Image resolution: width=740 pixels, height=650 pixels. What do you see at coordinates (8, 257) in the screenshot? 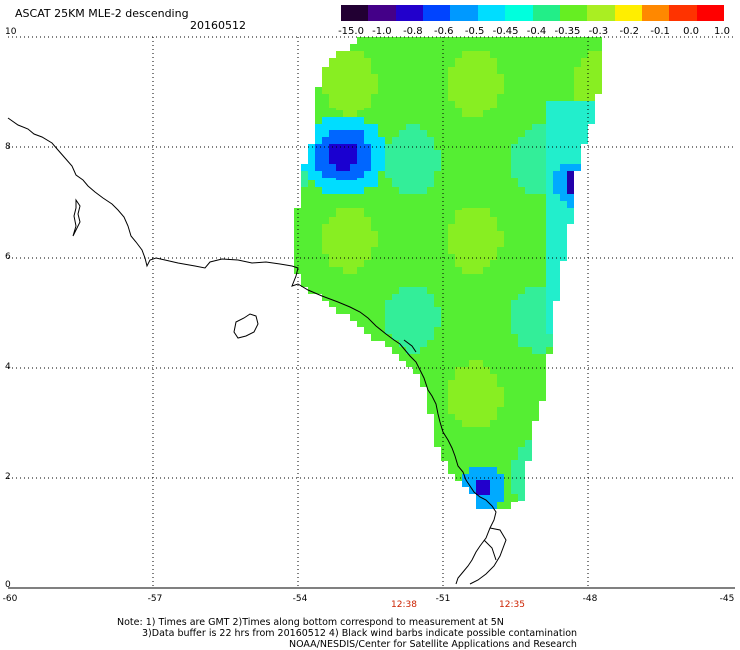
I see `lat-label-6: 6` at bounding box center [8, 257].